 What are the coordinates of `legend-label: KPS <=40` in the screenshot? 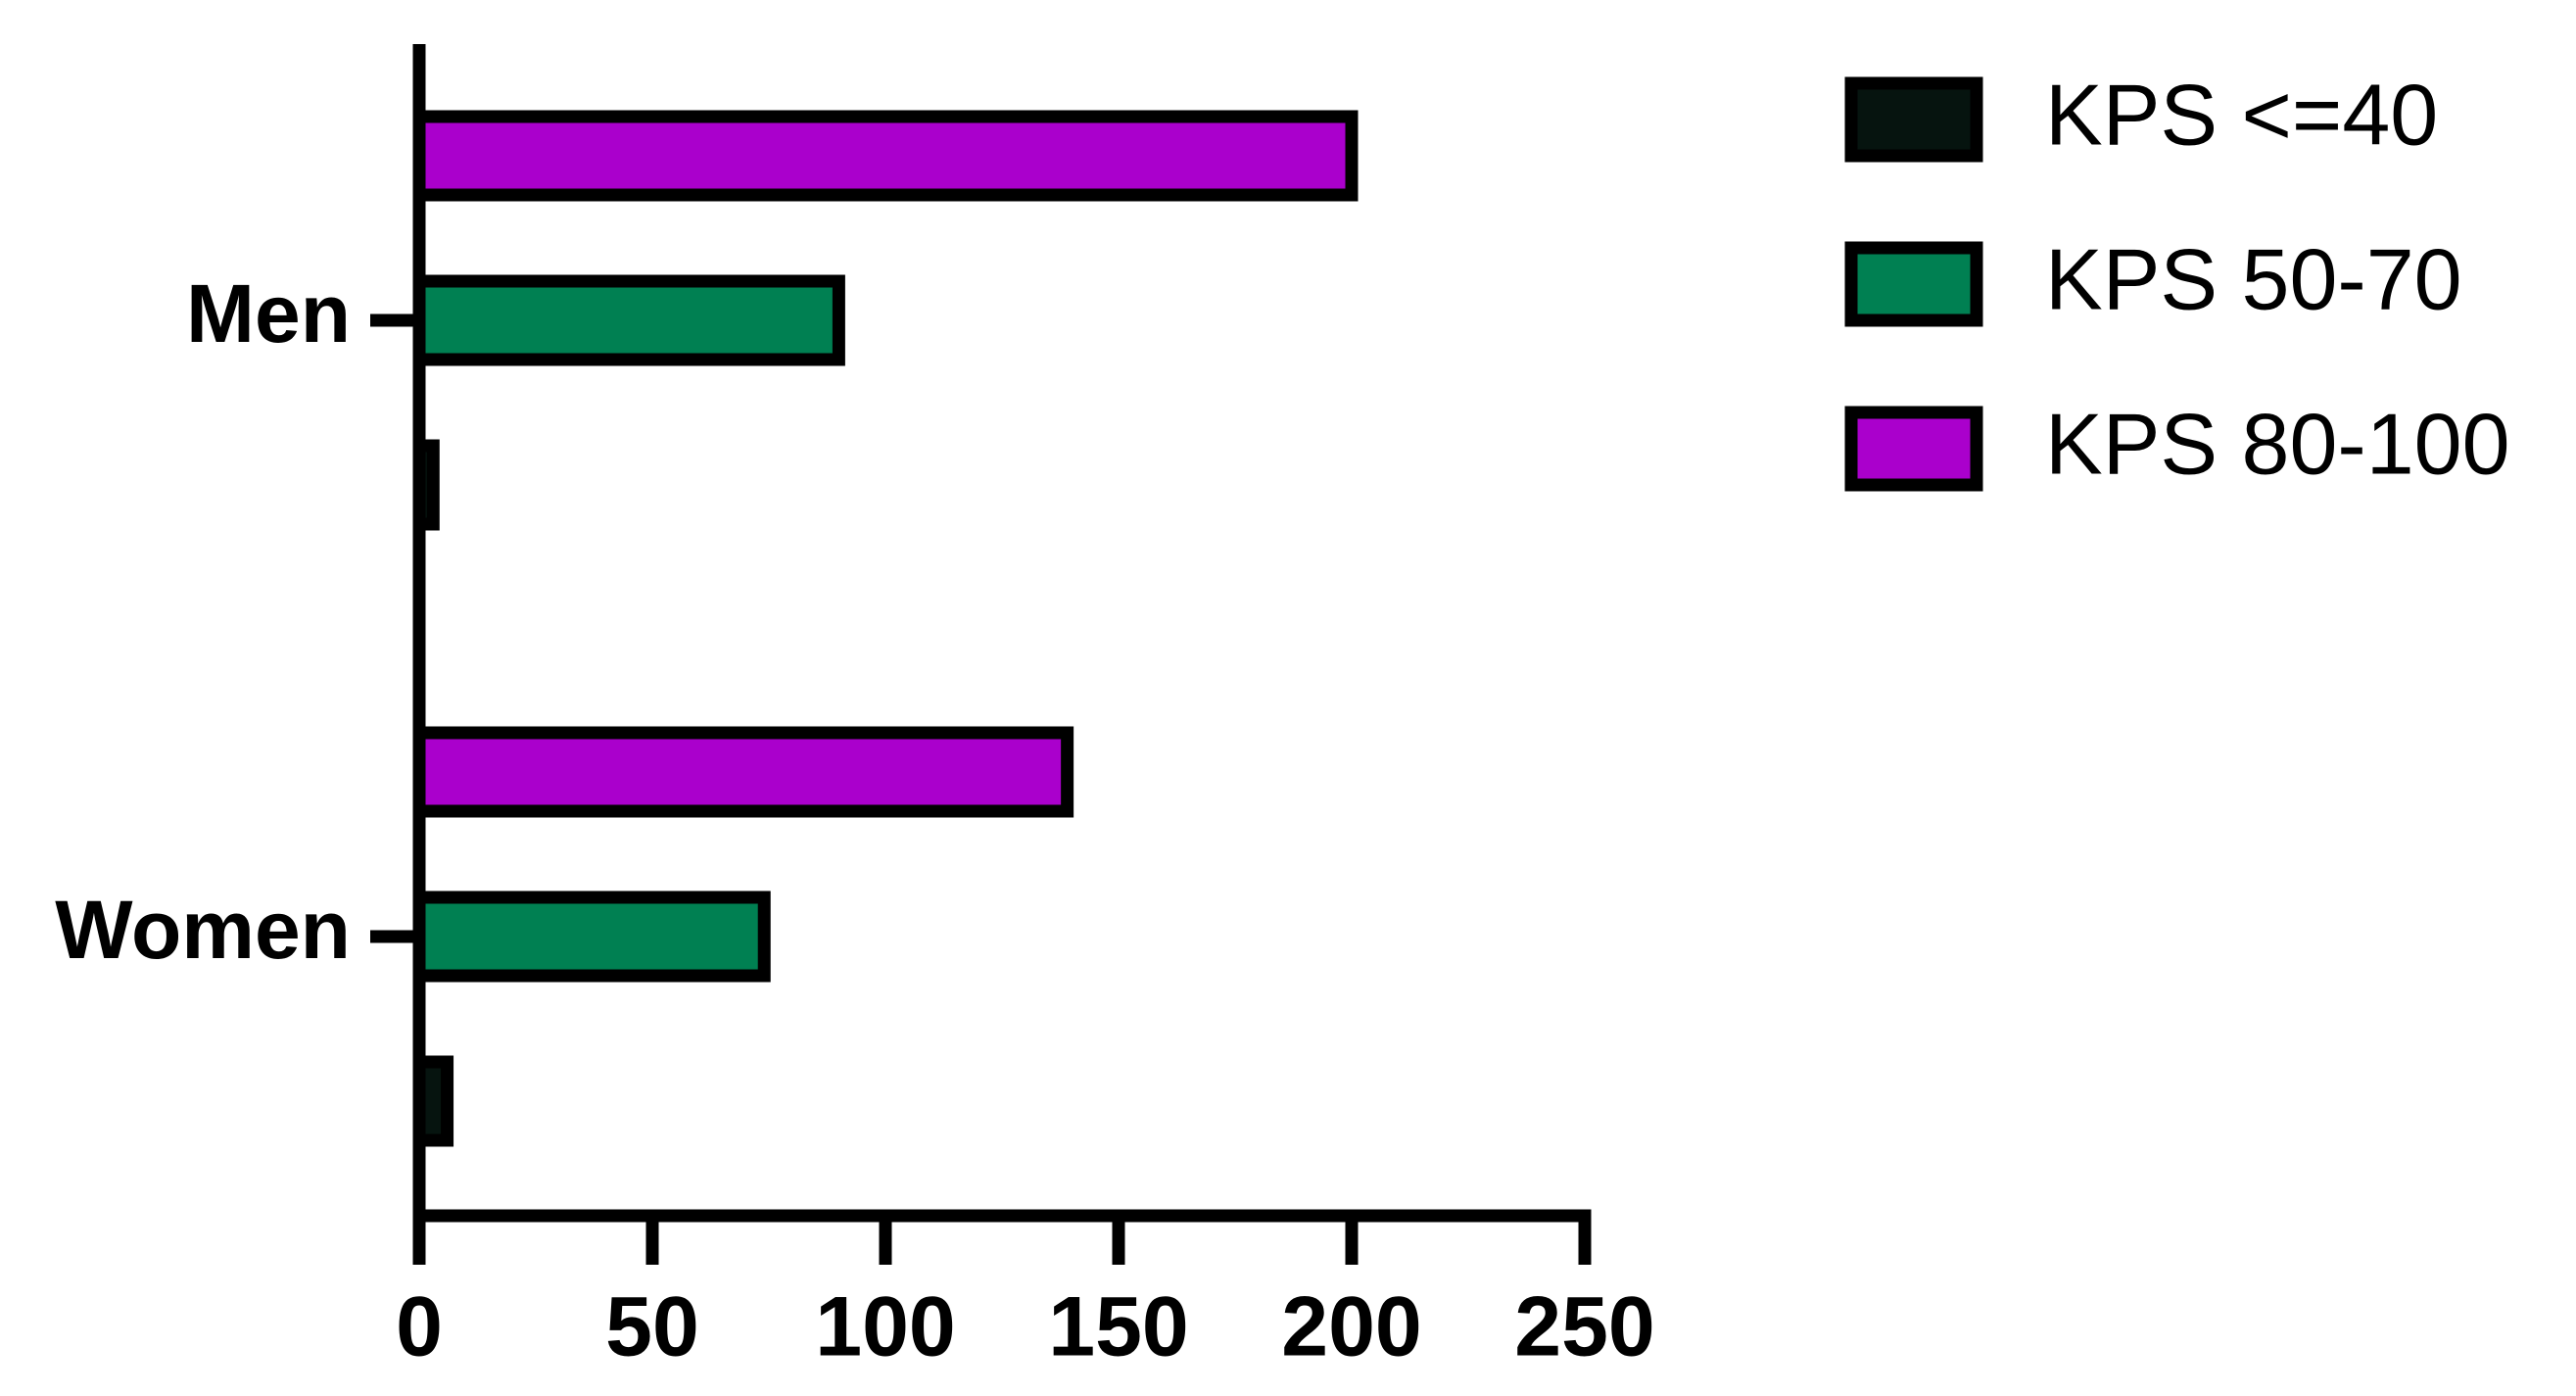 It's located at (2241, 114).